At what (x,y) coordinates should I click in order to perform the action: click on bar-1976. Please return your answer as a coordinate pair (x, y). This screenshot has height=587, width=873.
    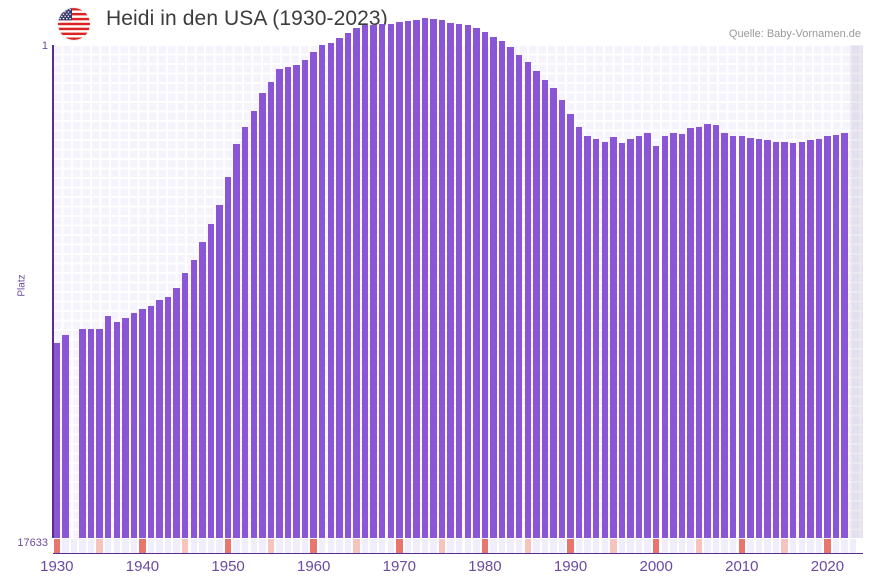
    Looking at the image, I should click on (450, 280).